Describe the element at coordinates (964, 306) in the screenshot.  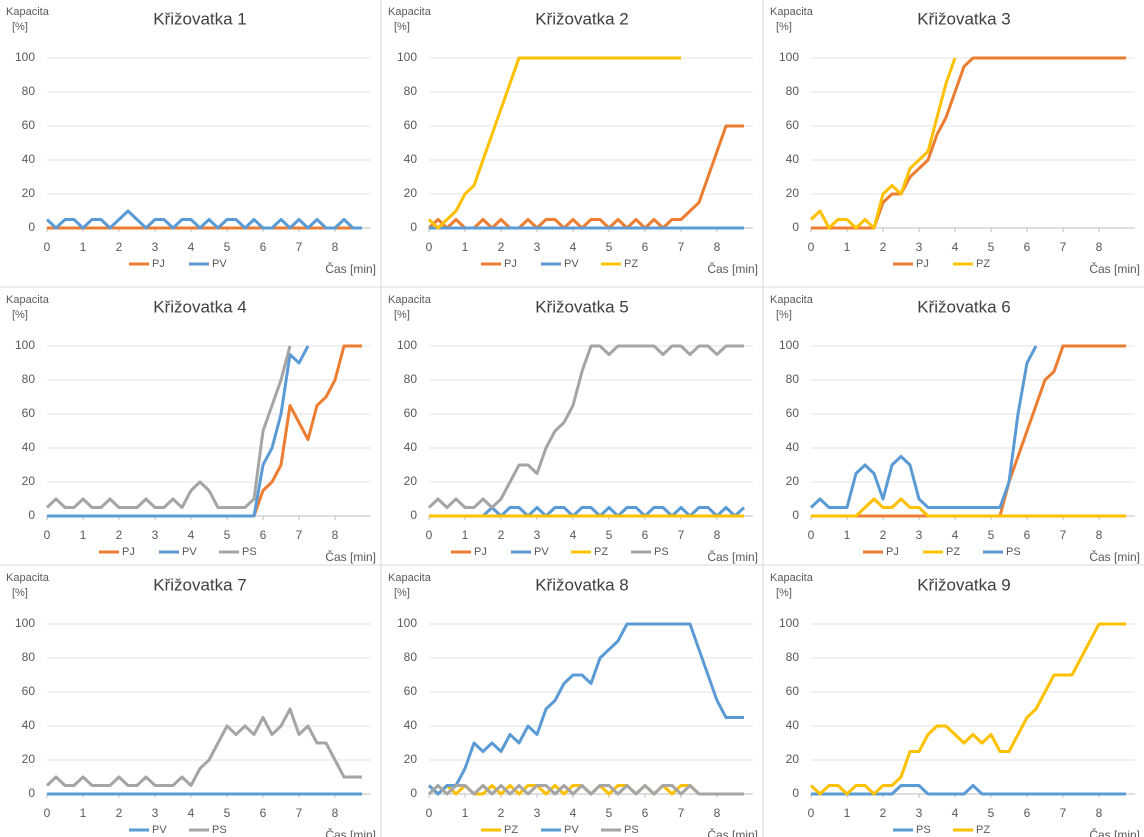
I see `chart-title: Křižovatka 6` at that location.